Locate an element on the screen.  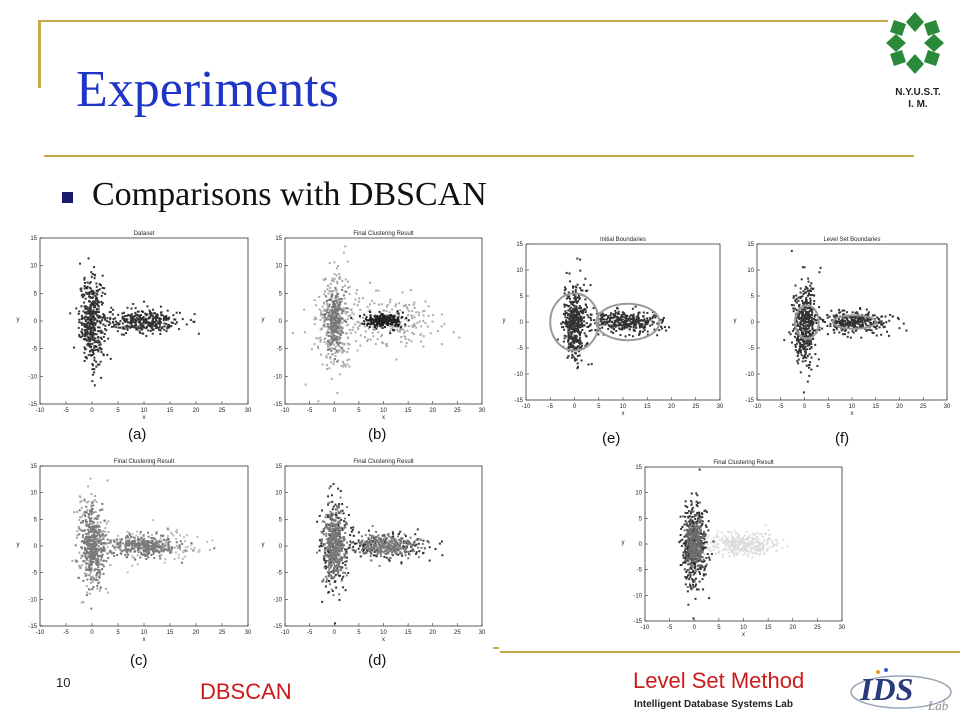
y-tick-label: -10 is located at coordinates (749, 375).